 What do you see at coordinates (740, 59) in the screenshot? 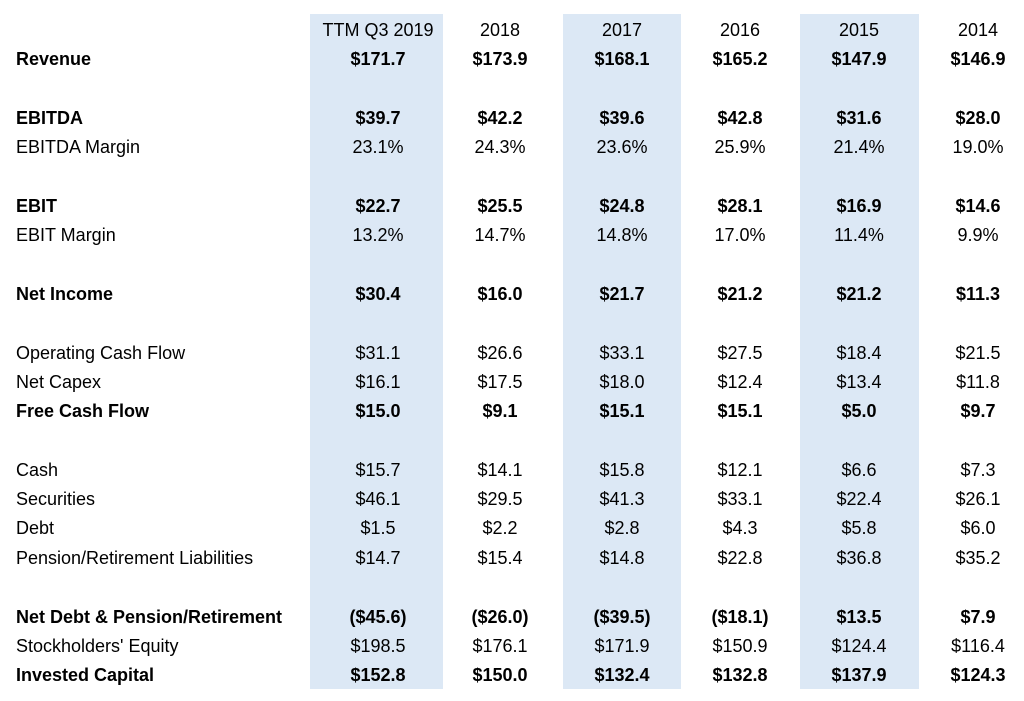
I see `table-cell: $165.2` at bounding box center [740, 59].